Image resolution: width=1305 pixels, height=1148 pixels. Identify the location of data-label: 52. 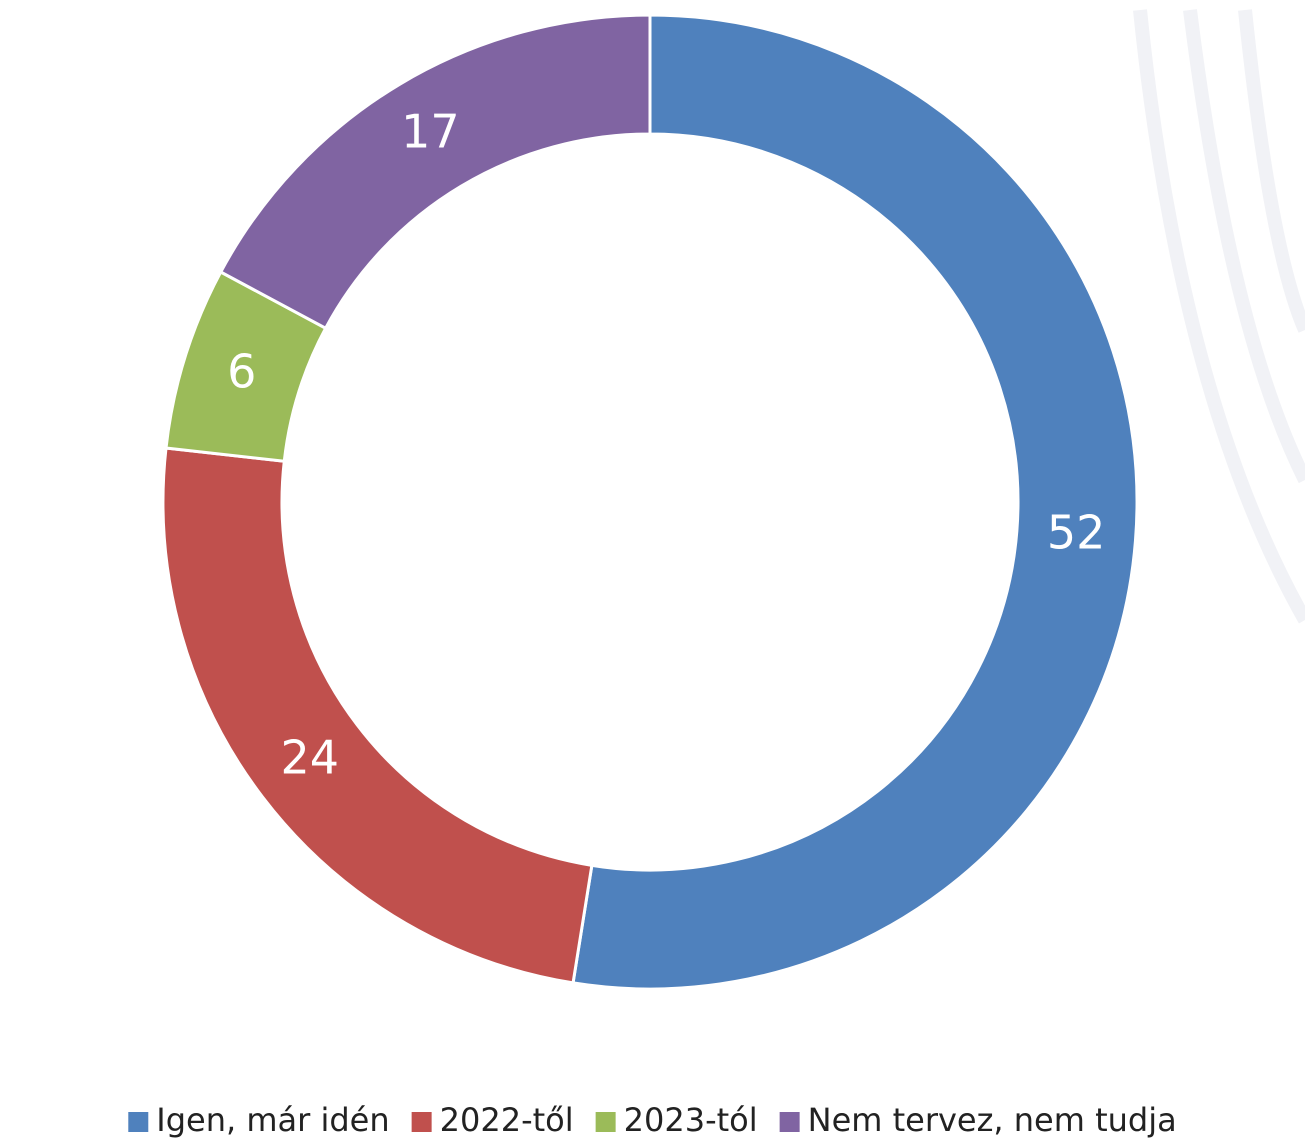
(1076, 532).